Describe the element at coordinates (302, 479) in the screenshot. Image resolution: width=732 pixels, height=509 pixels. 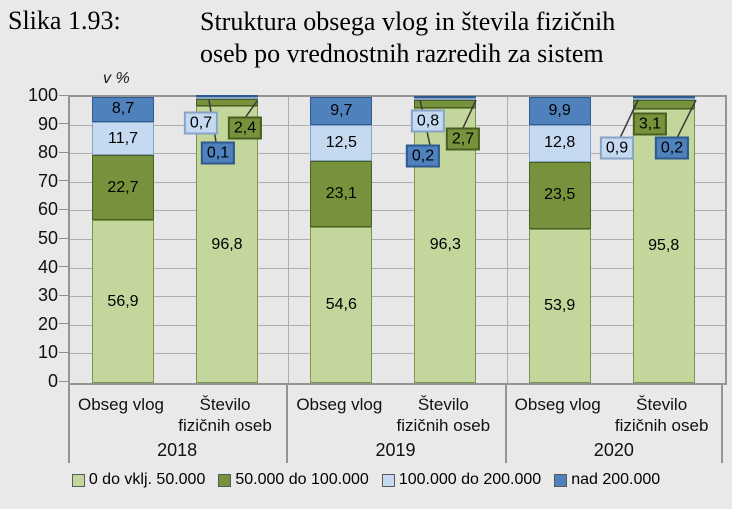
I see `legend-label: 50.000 do 100.000` at that location.